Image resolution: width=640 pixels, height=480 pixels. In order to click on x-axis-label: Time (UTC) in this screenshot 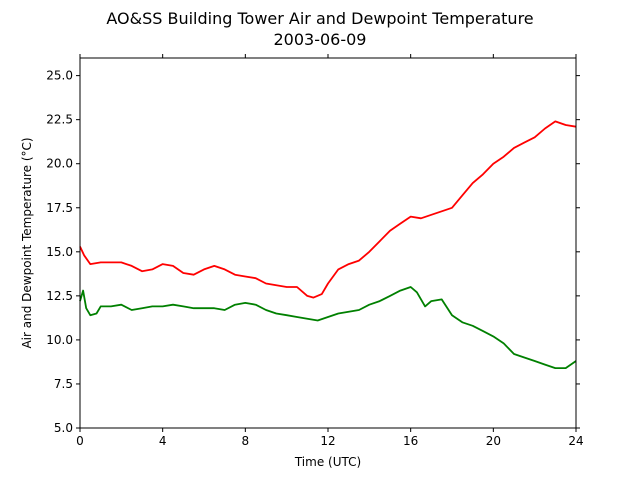, I will do `click(327, 462)`.